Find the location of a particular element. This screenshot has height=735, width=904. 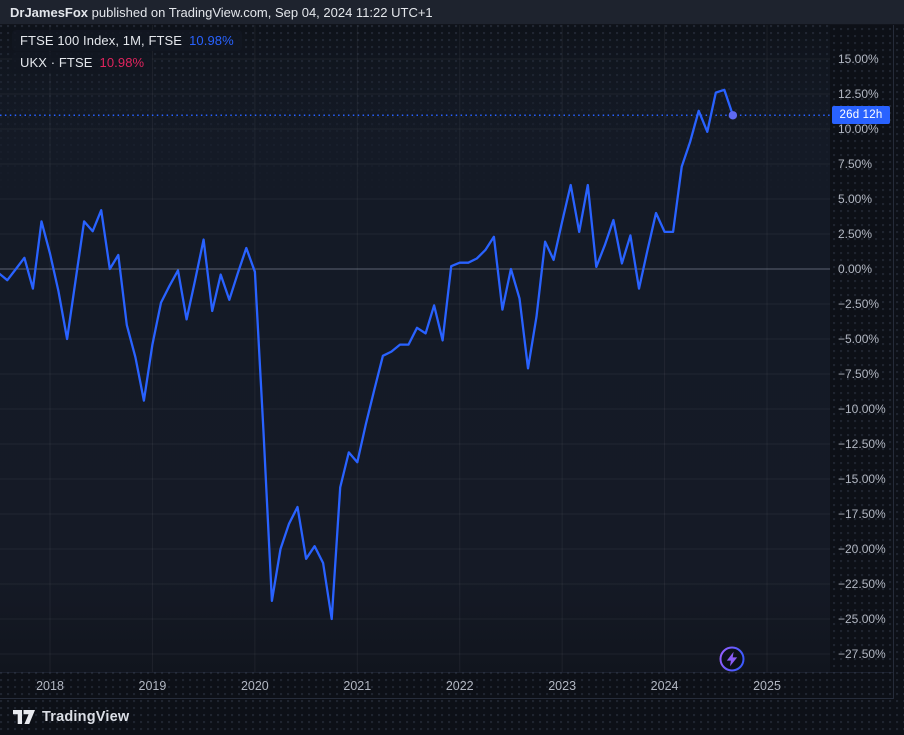

price-axis-label: −27.50% is located at coordinates (862, 654).